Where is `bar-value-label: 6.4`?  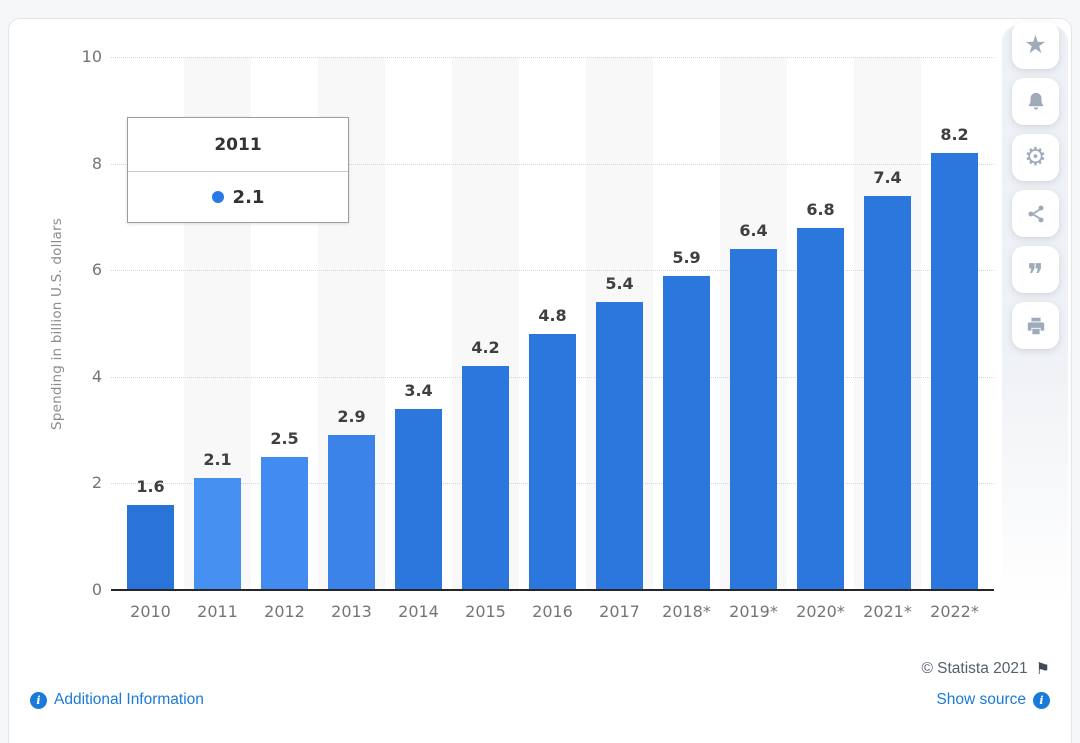 bar-value-label: 6.4 is located at coordinates (753, 230).